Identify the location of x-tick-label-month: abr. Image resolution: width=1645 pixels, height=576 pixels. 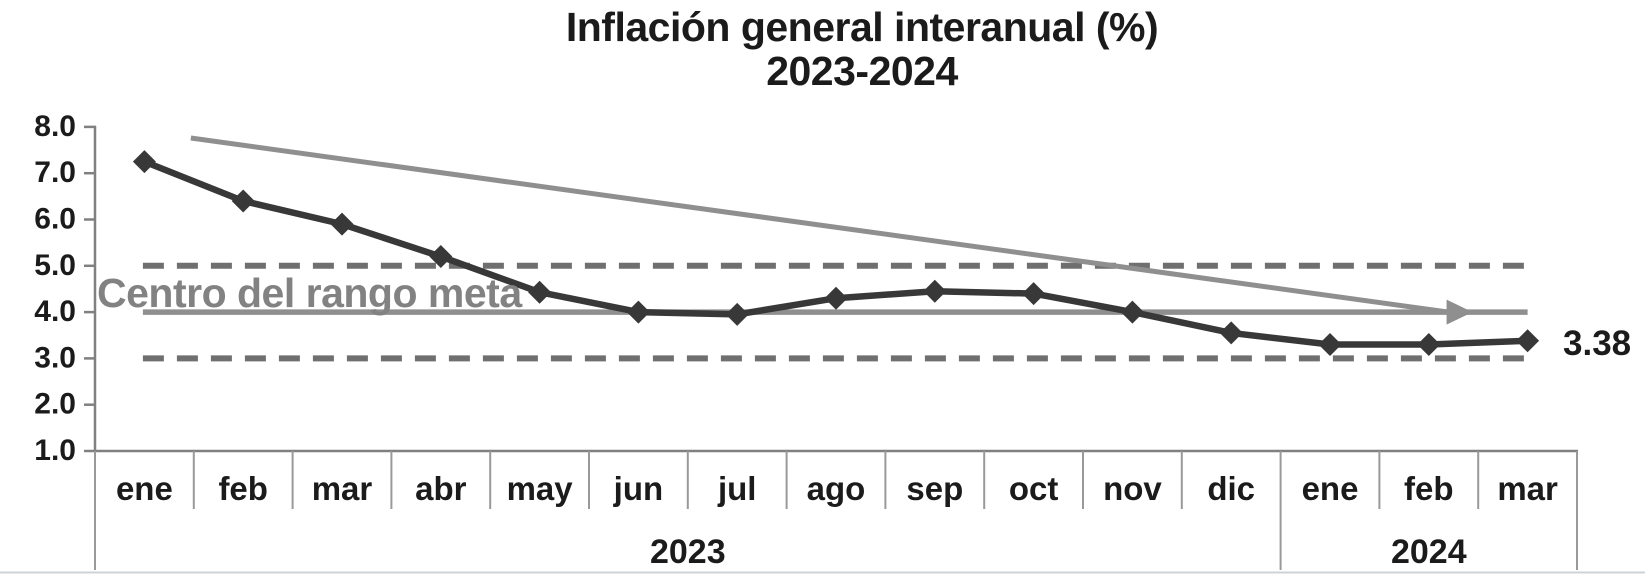
(441, 488).